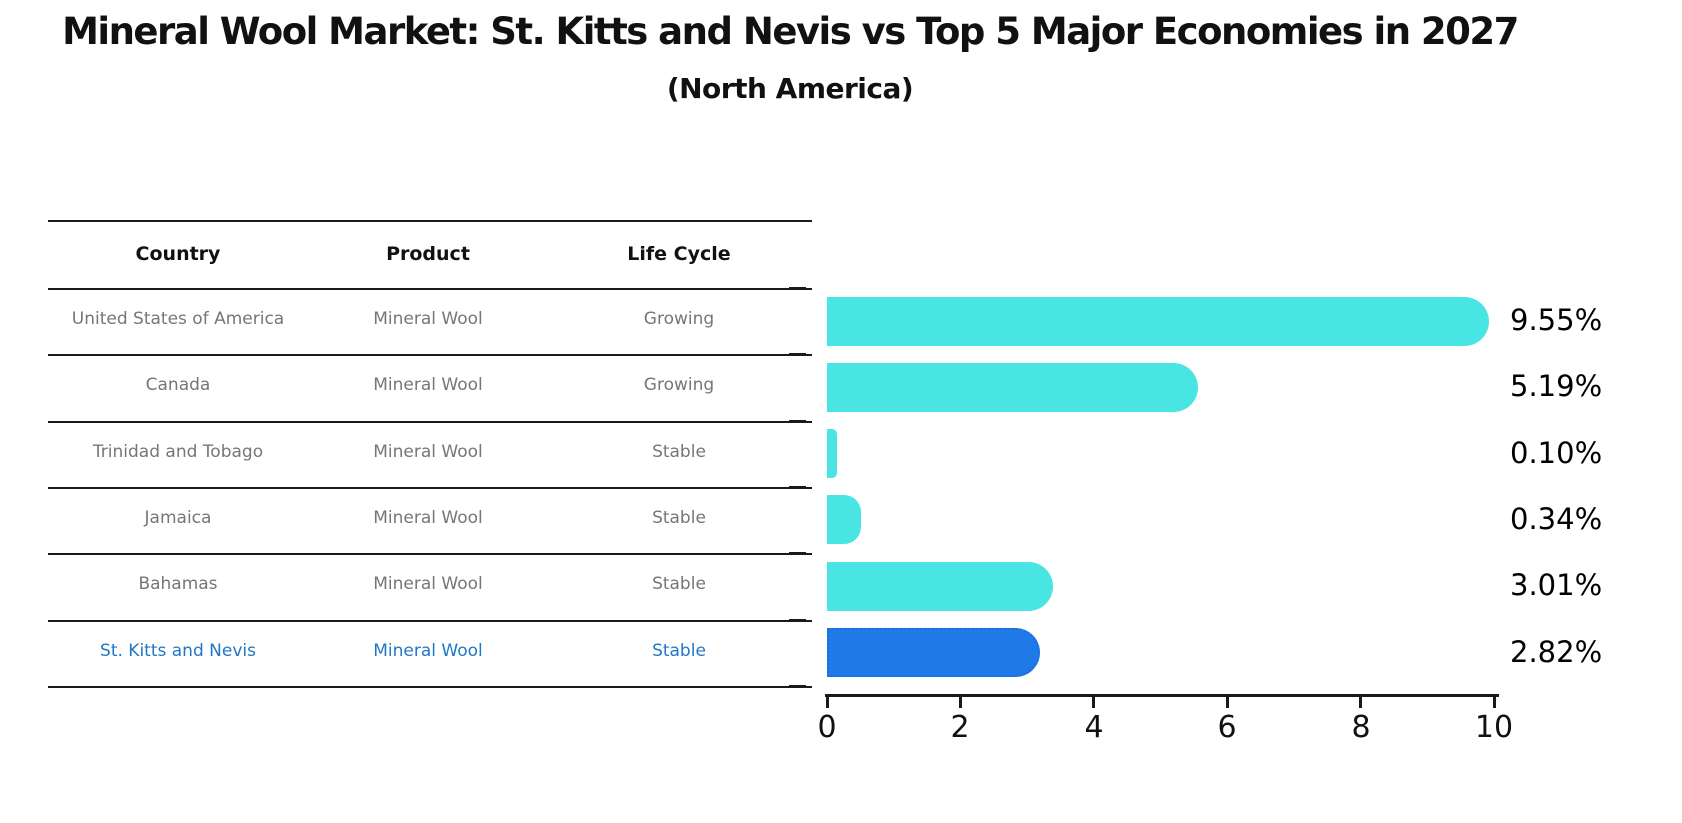  I want to click on table-header-product: Product, so click(428, 254).